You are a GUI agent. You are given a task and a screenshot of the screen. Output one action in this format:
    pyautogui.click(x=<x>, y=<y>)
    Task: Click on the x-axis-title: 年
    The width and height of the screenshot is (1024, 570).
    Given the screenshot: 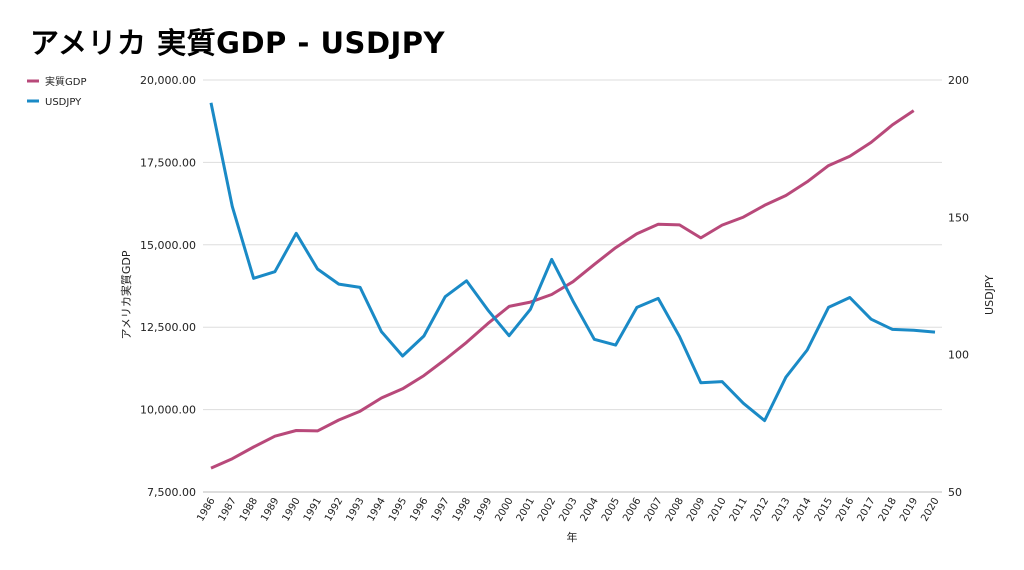 What is the action you would take?
    pyautogui.click(x=572, y=537)
    